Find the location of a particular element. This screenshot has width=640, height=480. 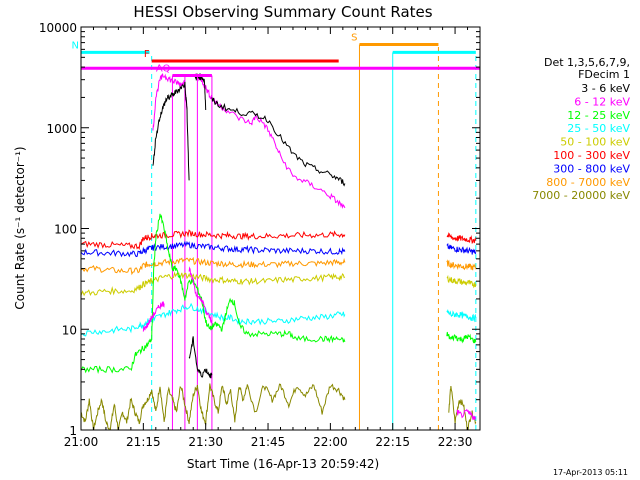

legend-entry-1: 6 - 12 keV is located at coordinates (602, 101).